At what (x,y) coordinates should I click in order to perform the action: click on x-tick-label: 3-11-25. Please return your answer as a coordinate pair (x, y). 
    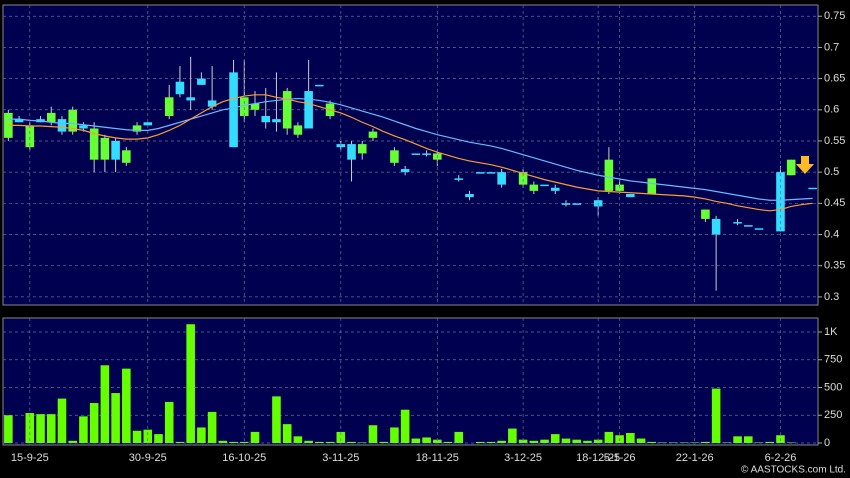
    Looking at the image, I should click on (340, 458).